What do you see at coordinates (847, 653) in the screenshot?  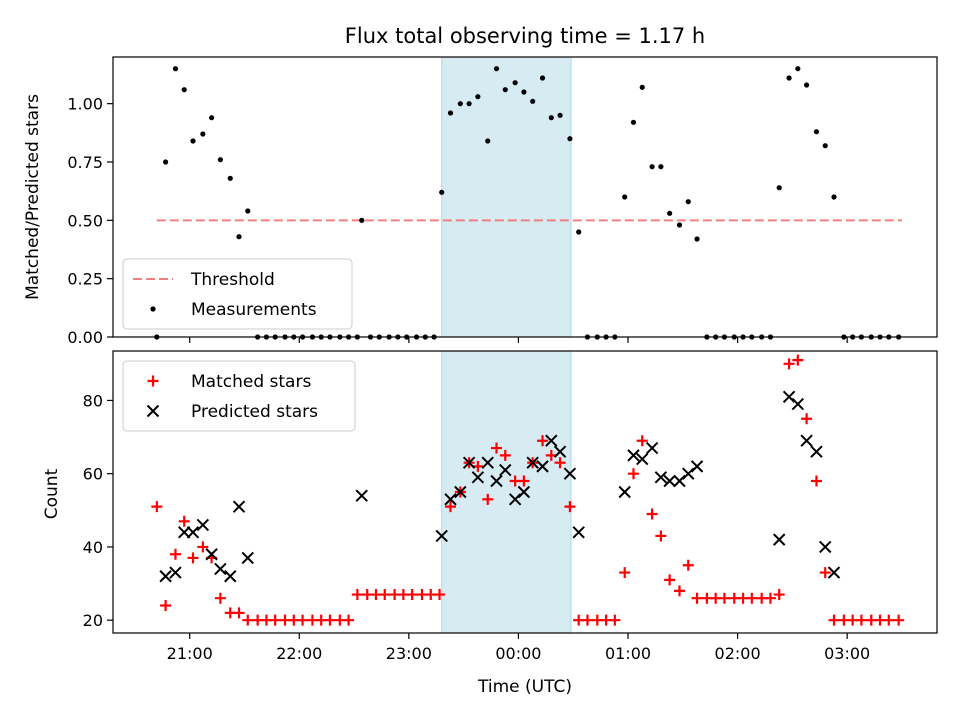 I see `x-tick-label: 03:00` at bounding box center [847, 653].